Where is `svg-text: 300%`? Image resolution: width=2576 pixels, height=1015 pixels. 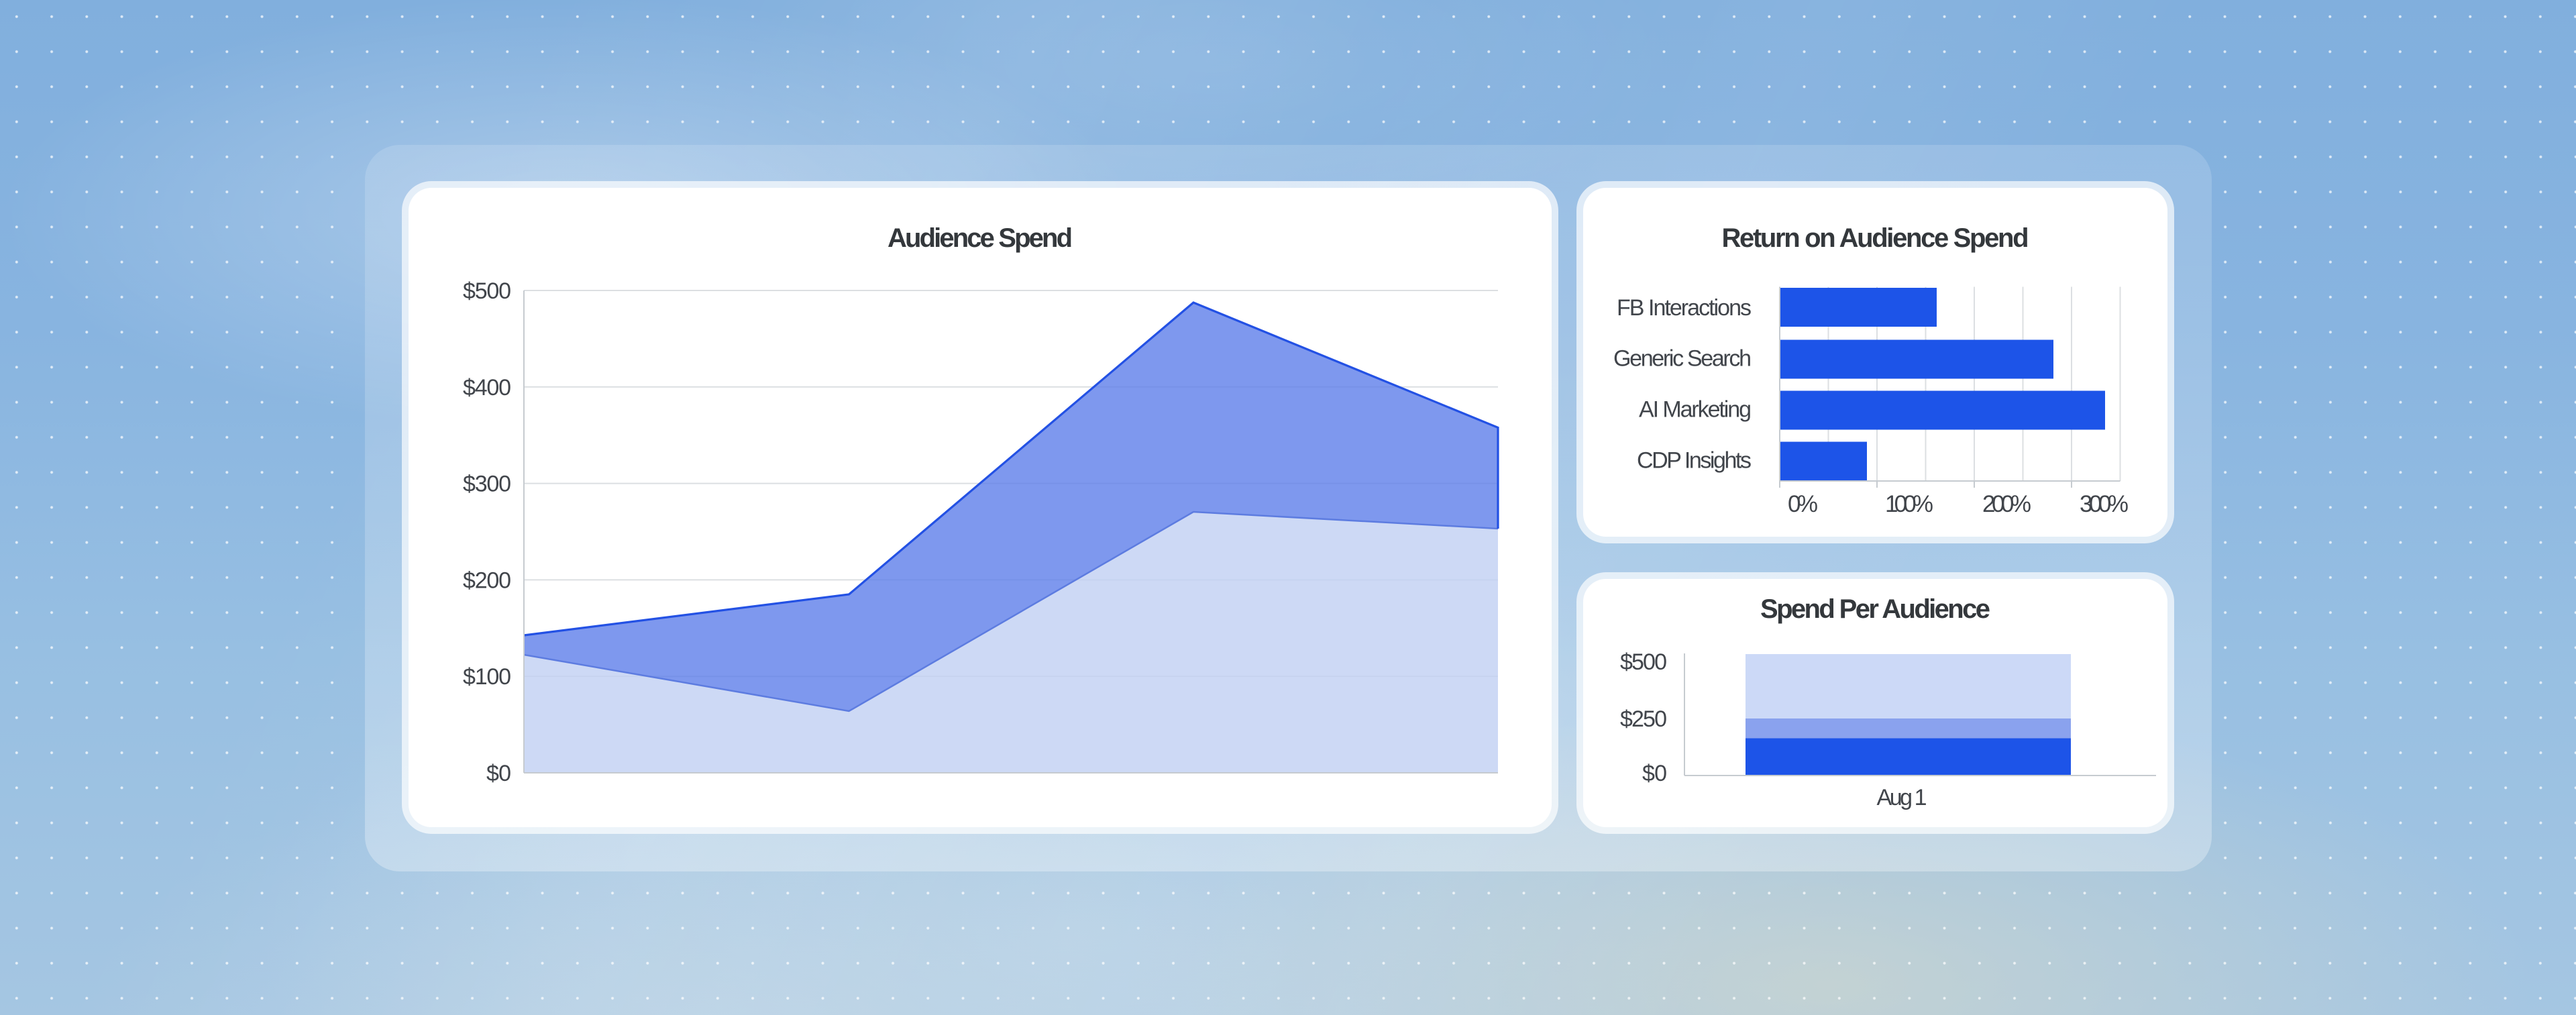 svg-text: 300% is located at coordinates (2104, 504).